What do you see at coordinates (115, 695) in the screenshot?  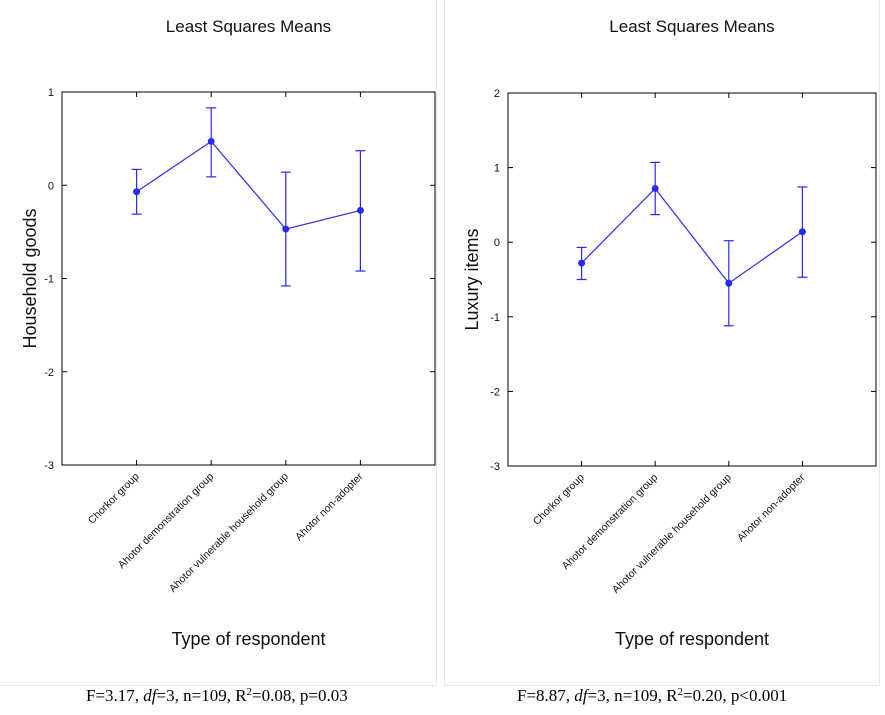 I see `stat-f: F=3.17,` at bounding box center [115, 695].